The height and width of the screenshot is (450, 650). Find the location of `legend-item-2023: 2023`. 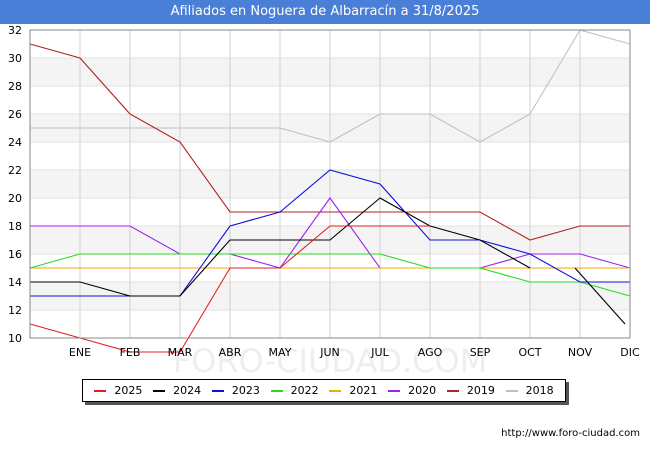

legend-item-2023: 2023 is located at coordinates (235, 390).